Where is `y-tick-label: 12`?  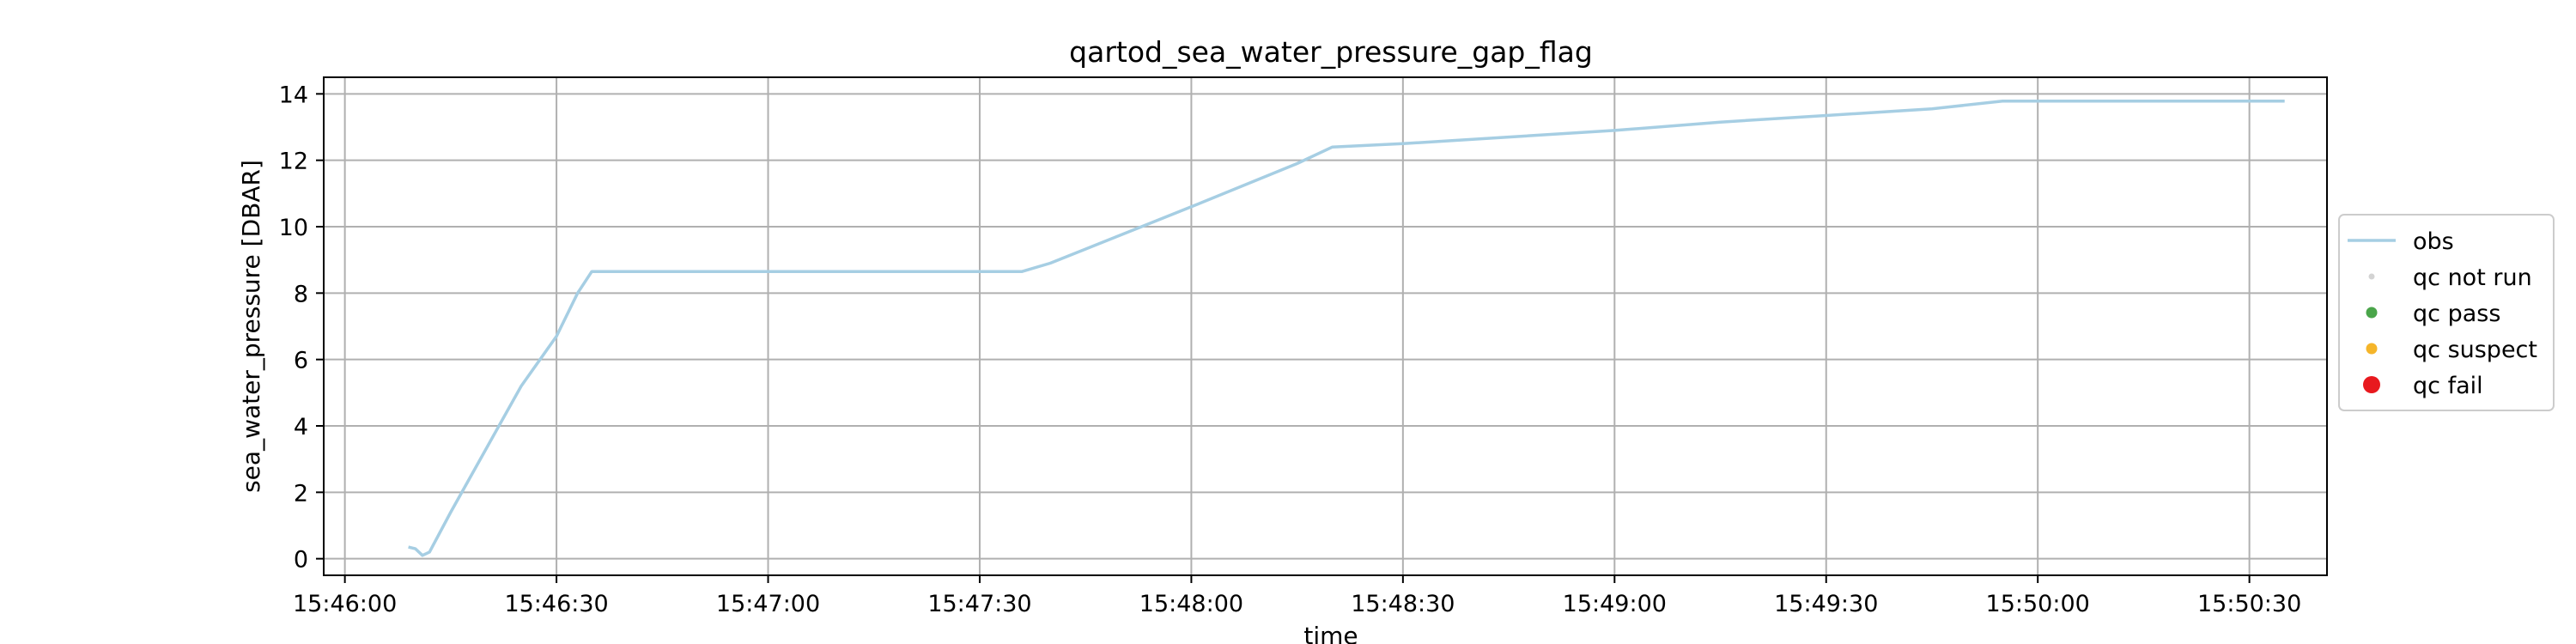
y-tick-label: 12 is located at coordinates (293, 162).